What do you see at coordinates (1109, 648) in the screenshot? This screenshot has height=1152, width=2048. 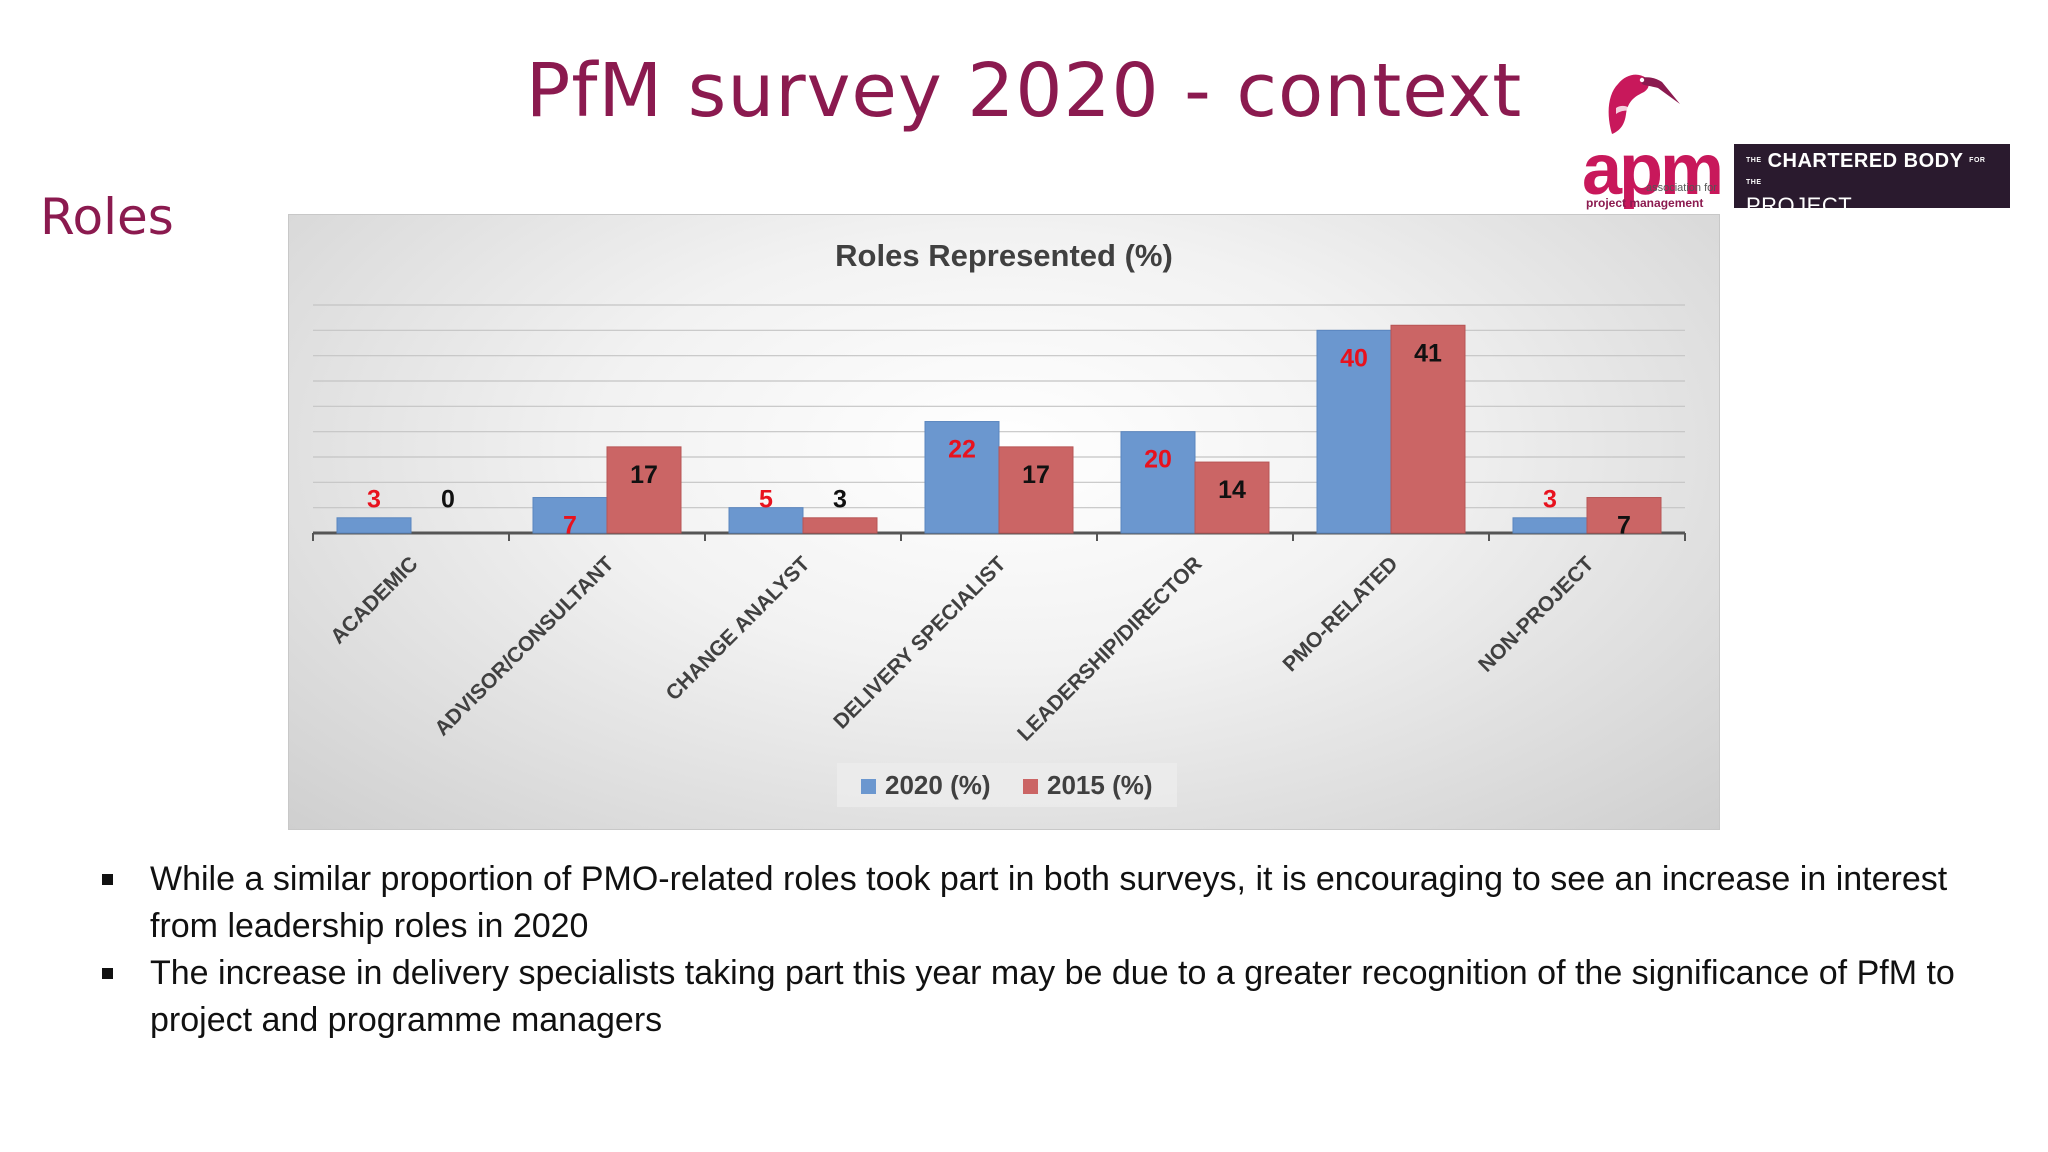 I see `category-label: LEADERSHIP/DIRECTOR` at bounding box center [1109, 648].